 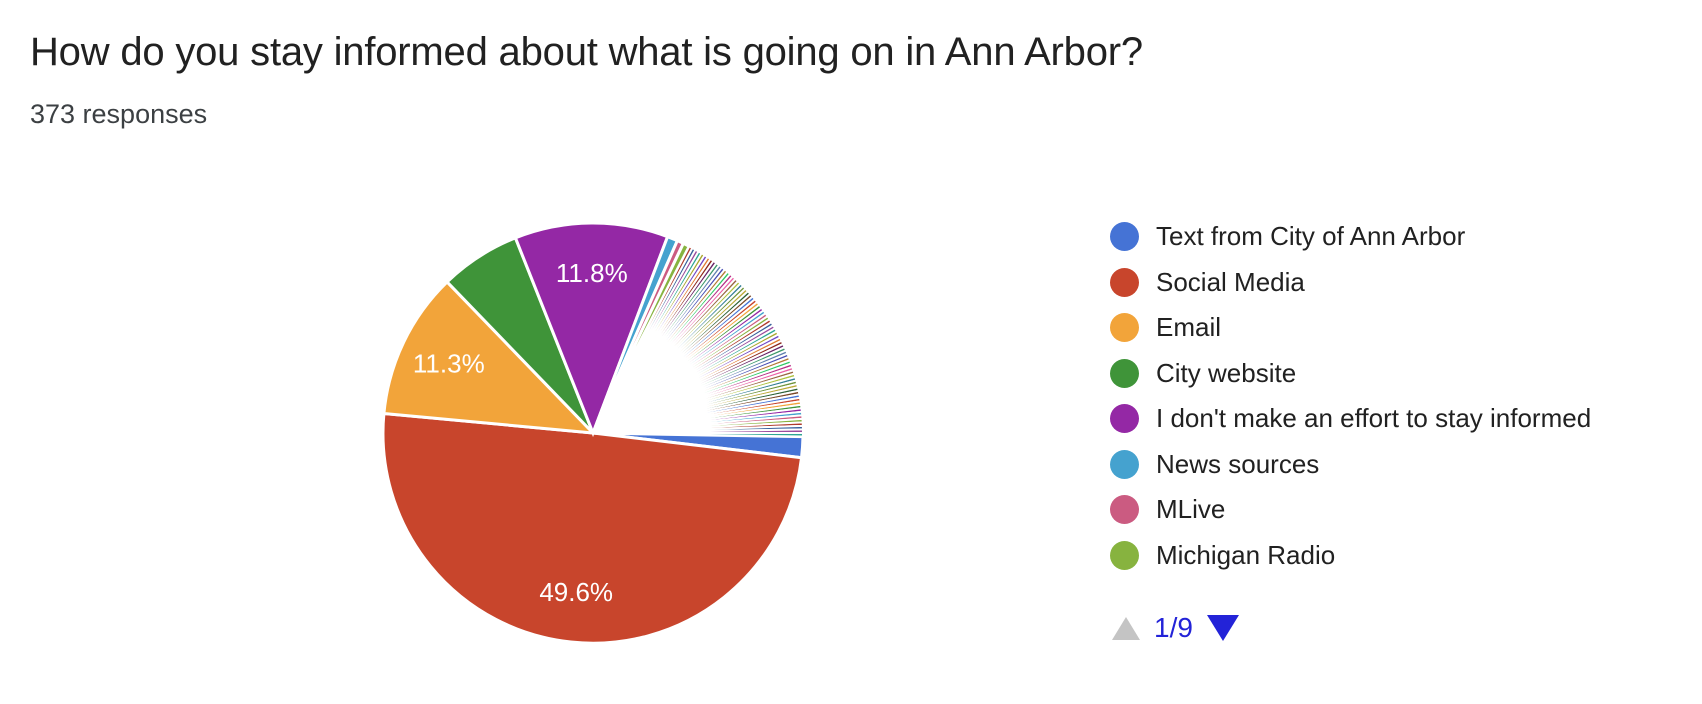 What do you see at coordinates (1238, 463) in the screenshot?
I see `legend-item-label: News sources` at bounding box center [1238, 463].